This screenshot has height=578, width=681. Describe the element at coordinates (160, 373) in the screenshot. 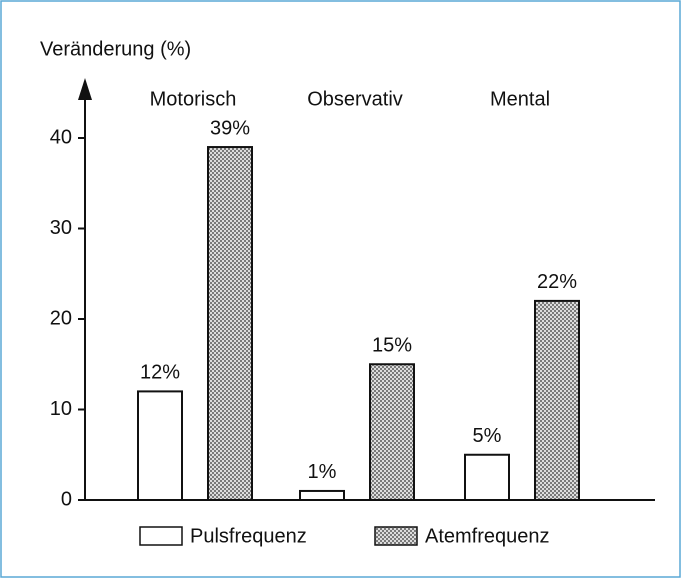

I see `value-label: 12%` at that location.